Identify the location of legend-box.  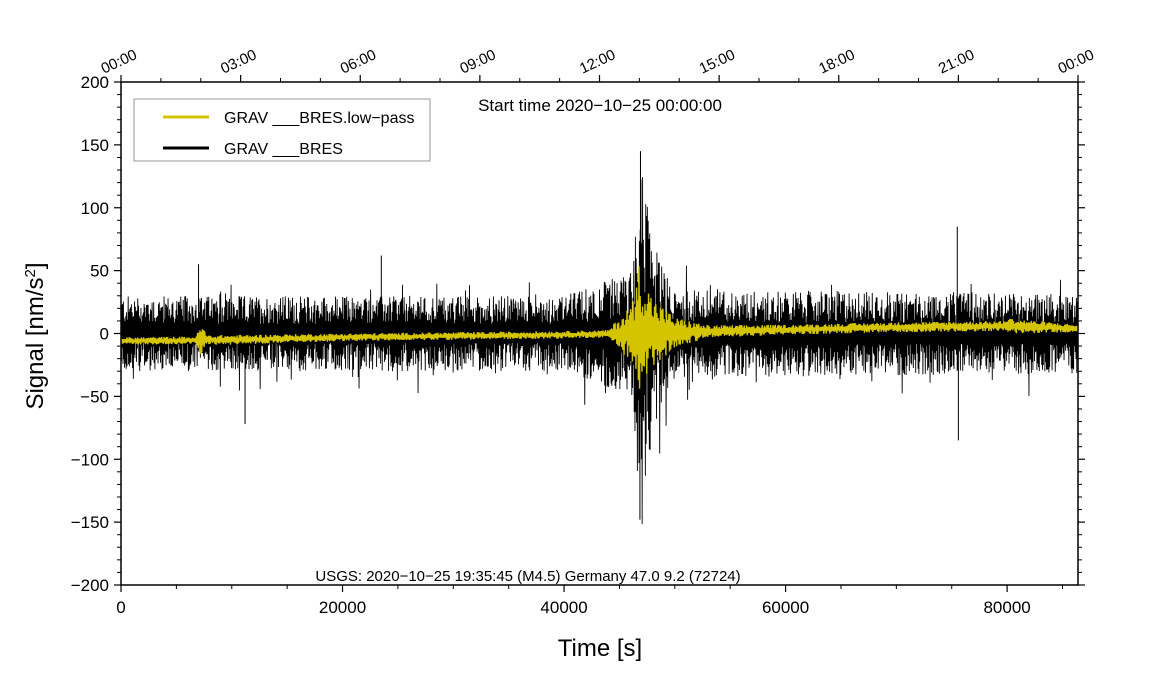
(282, 130).